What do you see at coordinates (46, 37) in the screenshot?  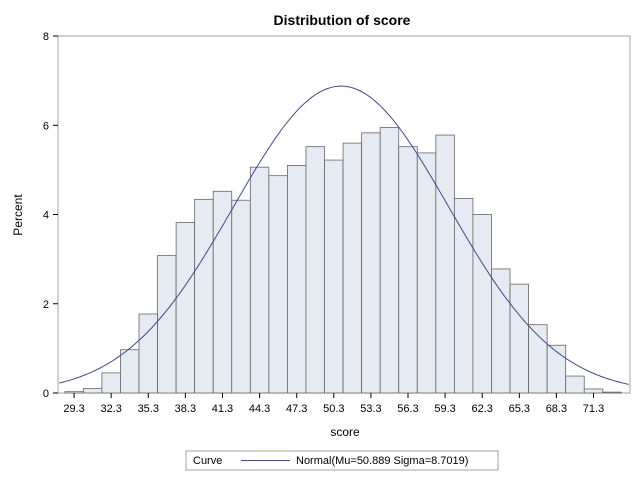 I see `y-tick-label: 8` at bounding box center [46, 37].